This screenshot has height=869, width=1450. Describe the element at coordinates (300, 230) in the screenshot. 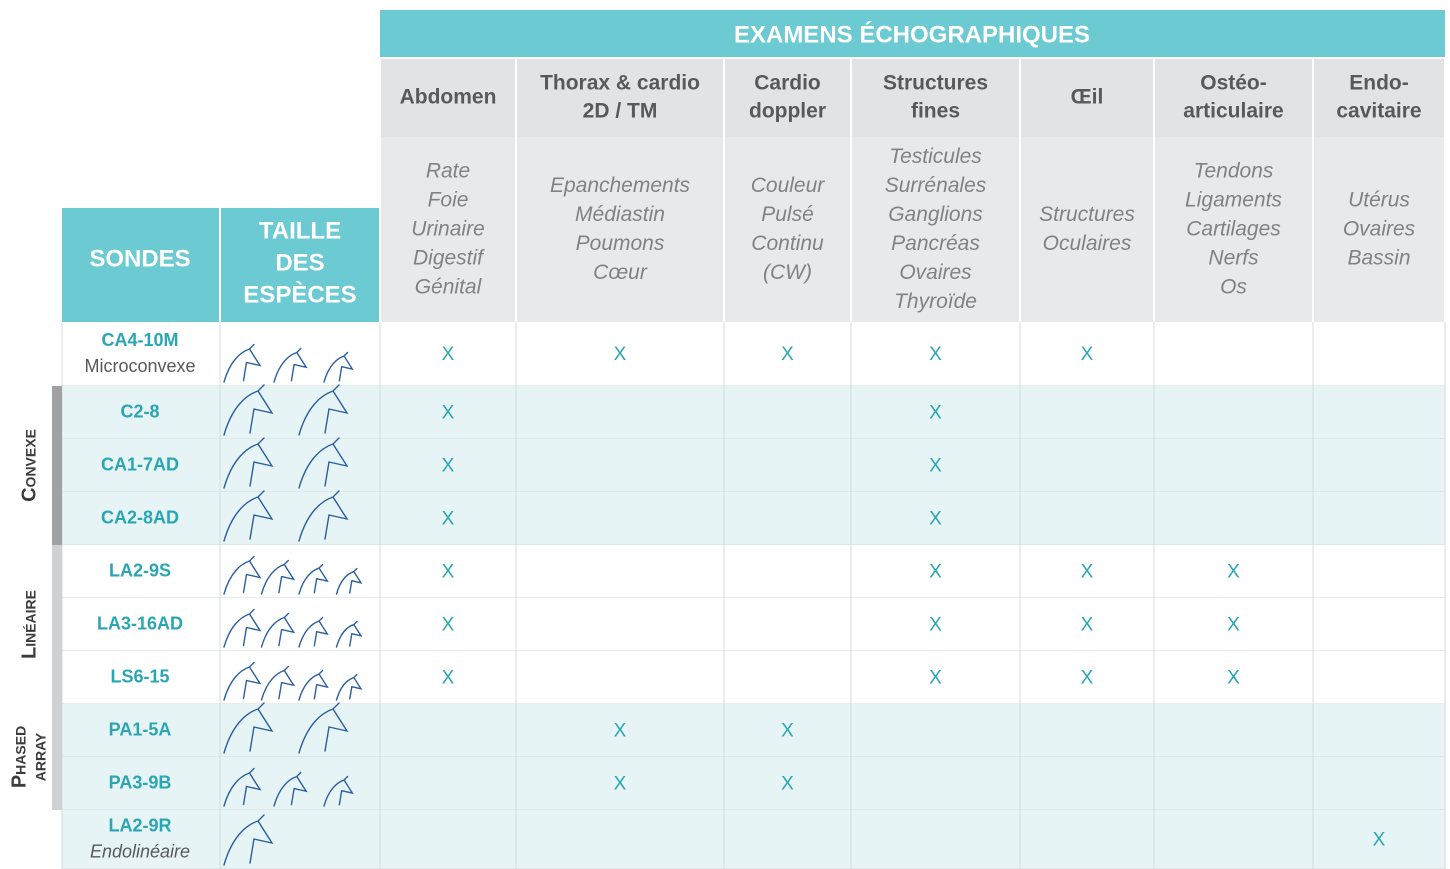

I see `size-label: TAILLE` at that location.